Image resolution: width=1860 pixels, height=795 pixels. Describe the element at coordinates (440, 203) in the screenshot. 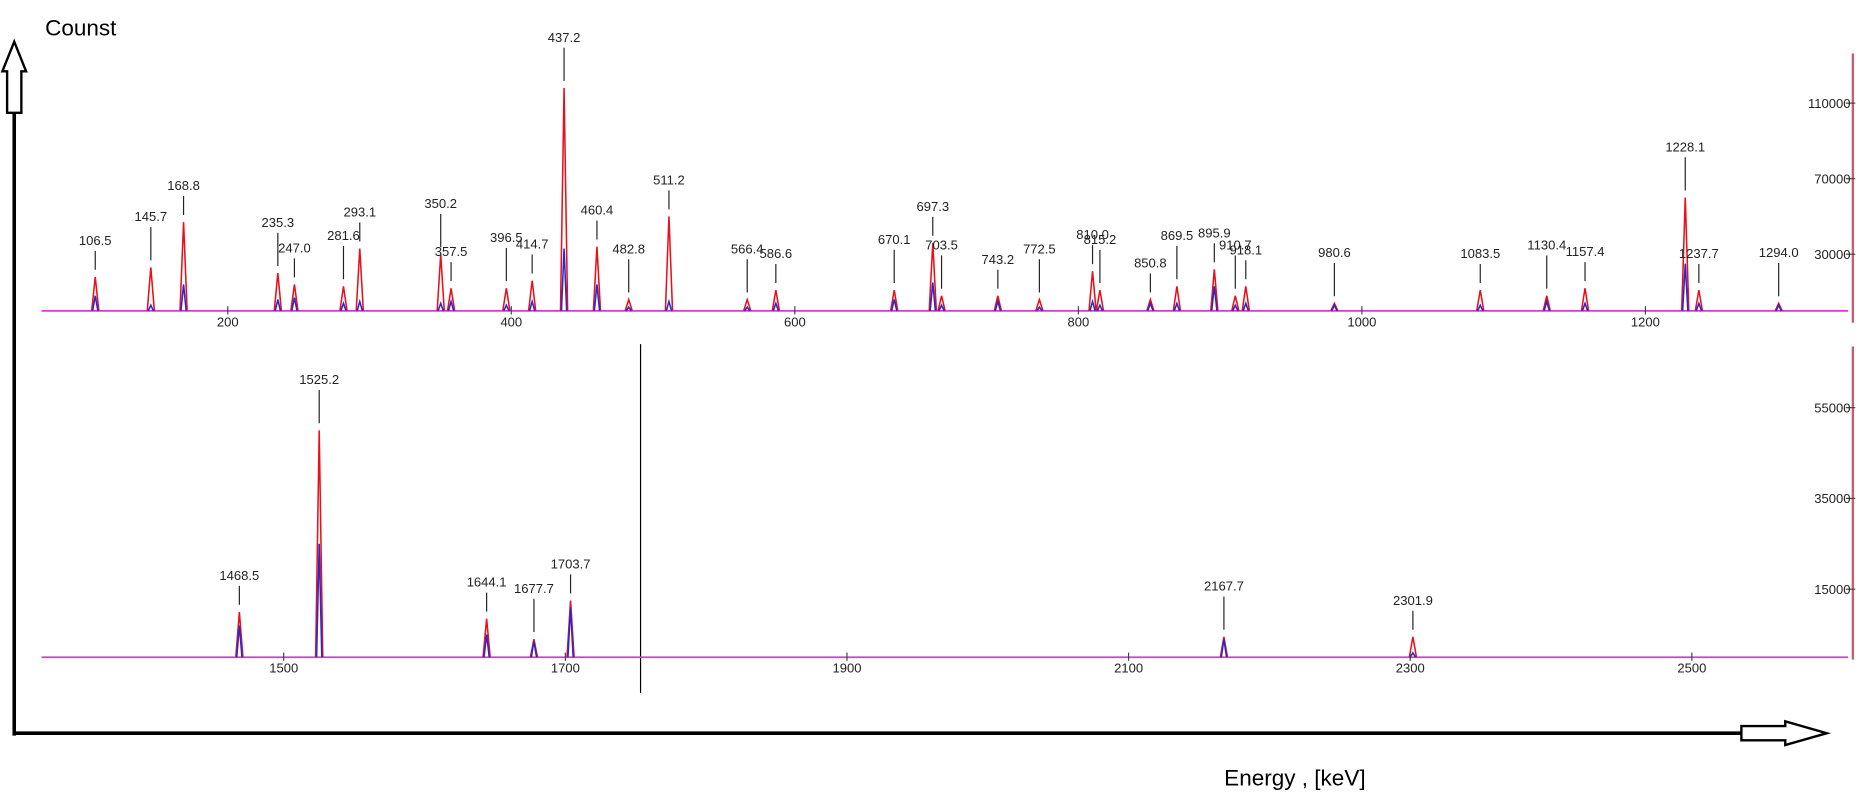

I see `peak-label: 350.2` at that location.